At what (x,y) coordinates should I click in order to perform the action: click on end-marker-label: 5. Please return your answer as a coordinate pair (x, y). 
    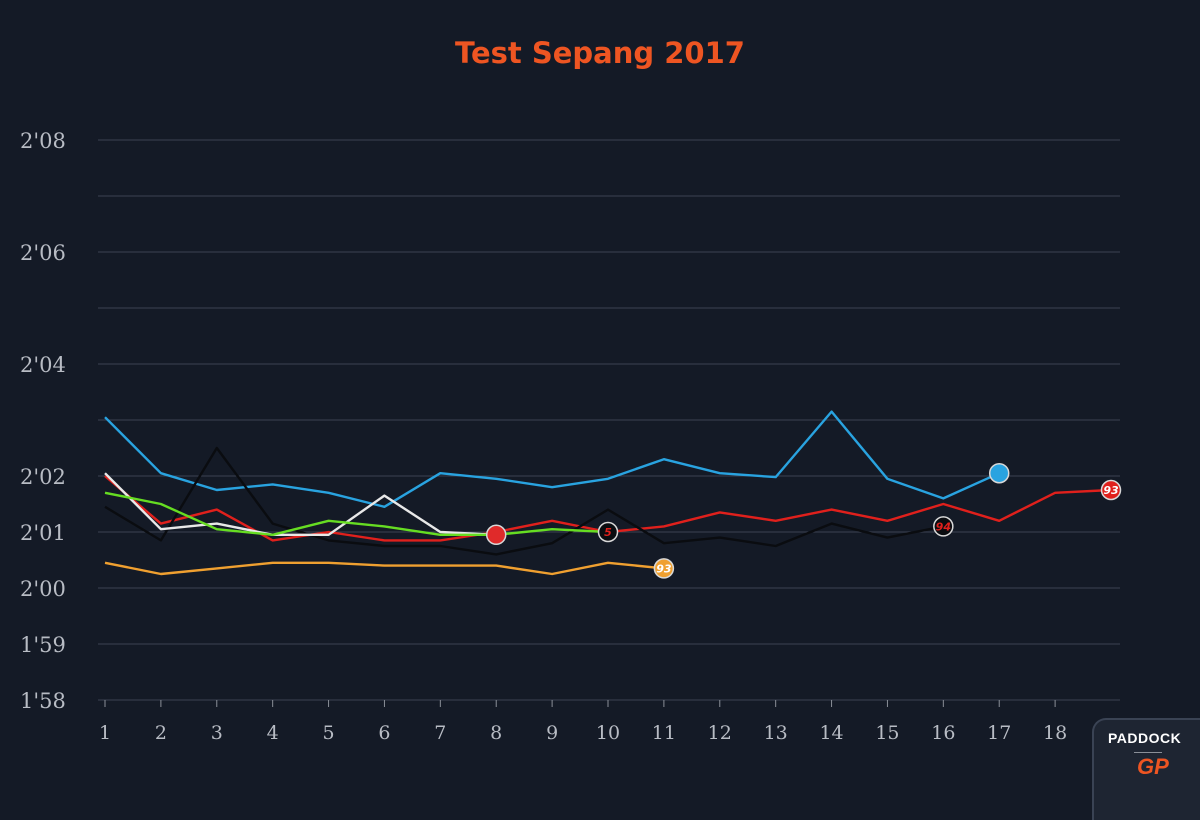
    Looking at the image, I should click on (608, 532).